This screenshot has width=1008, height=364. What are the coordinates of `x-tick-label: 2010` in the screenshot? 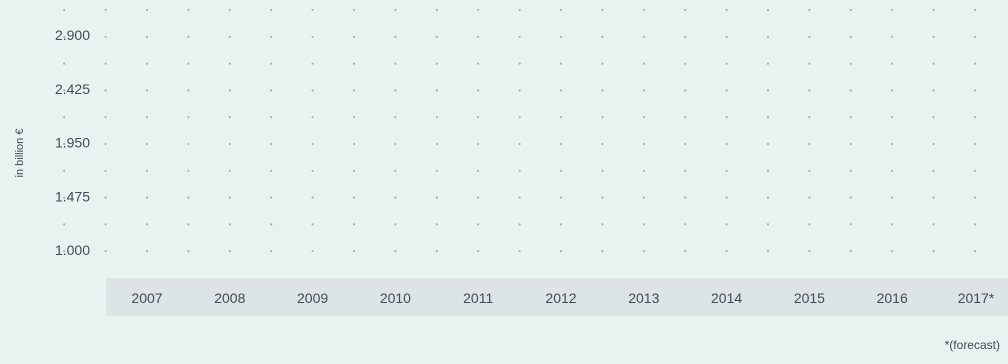 It's located at (395, 298).